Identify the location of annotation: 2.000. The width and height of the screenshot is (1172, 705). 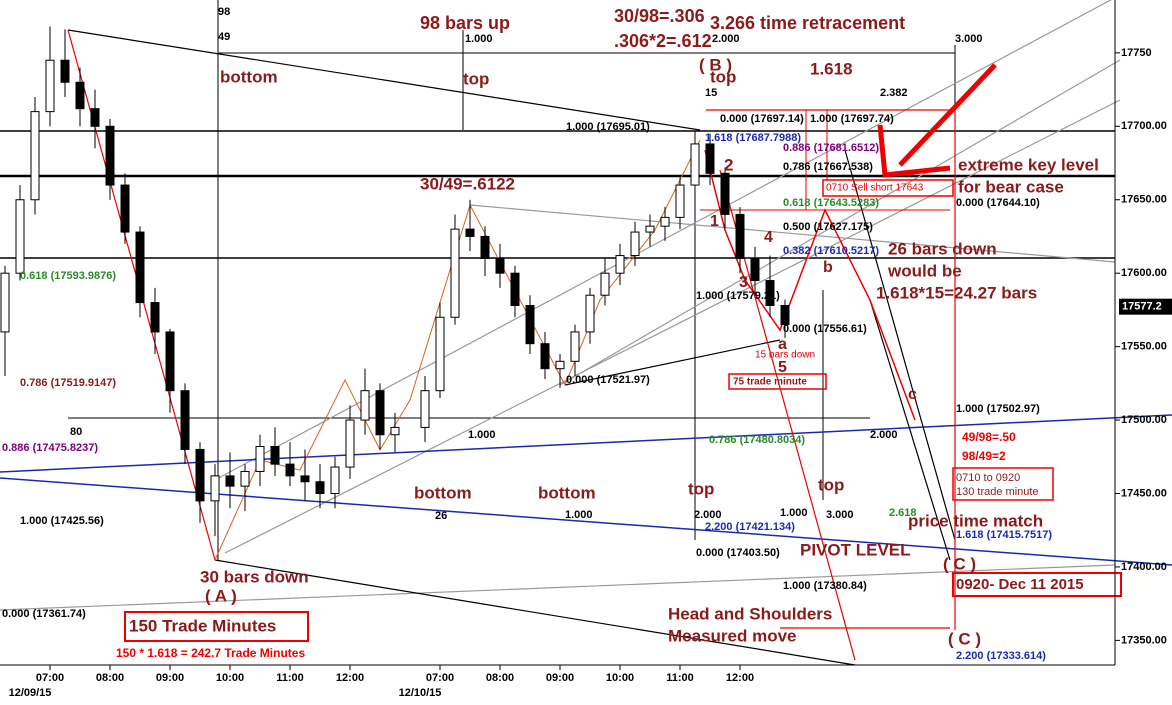
(884, 435).